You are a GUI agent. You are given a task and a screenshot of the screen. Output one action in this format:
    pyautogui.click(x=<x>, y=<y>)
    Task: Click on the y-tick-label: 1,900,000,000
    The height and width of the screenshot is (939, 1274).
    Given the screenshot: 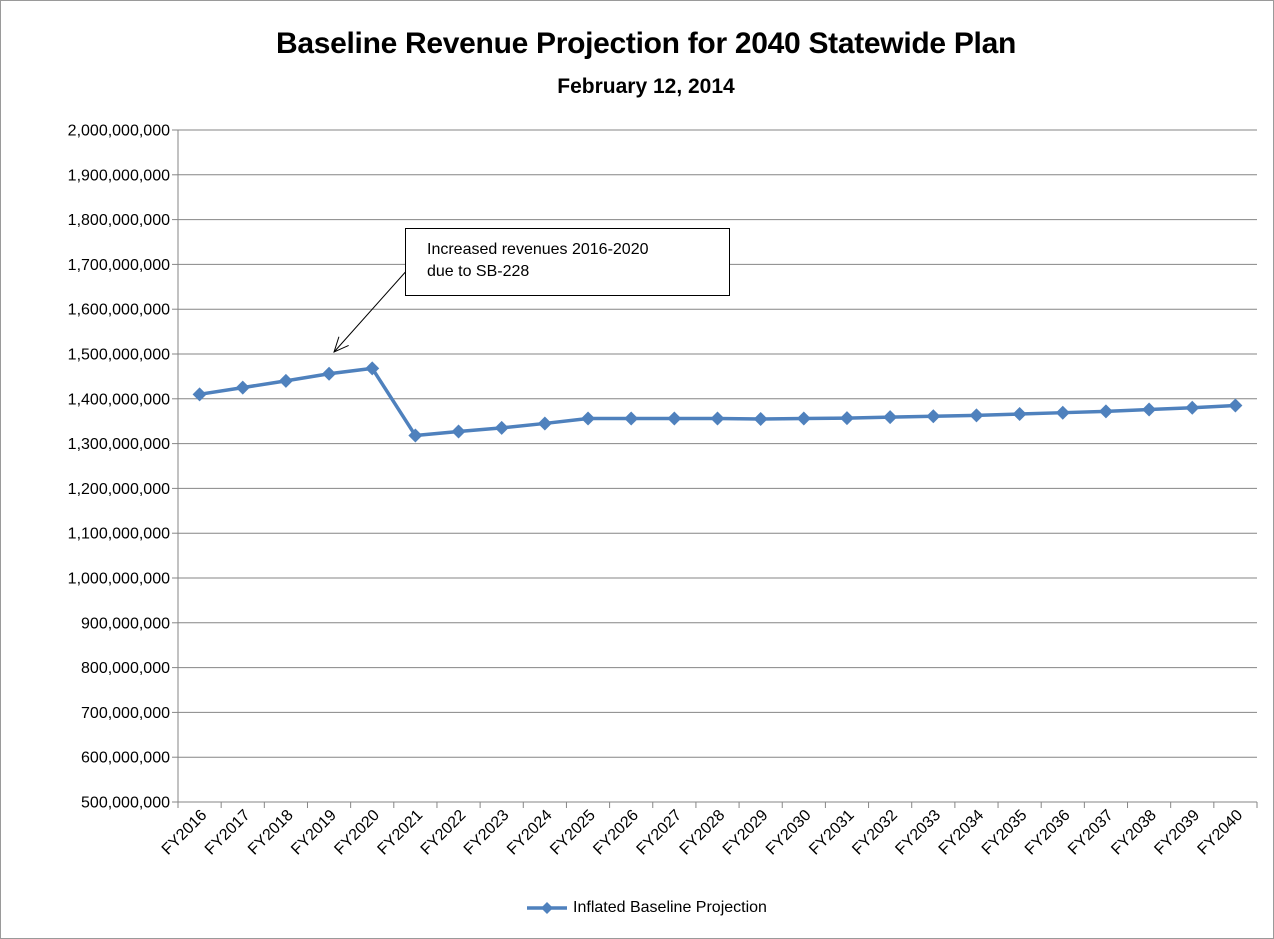 What is the action you would take?
    pyautogui.click(x=119, y=175)
    